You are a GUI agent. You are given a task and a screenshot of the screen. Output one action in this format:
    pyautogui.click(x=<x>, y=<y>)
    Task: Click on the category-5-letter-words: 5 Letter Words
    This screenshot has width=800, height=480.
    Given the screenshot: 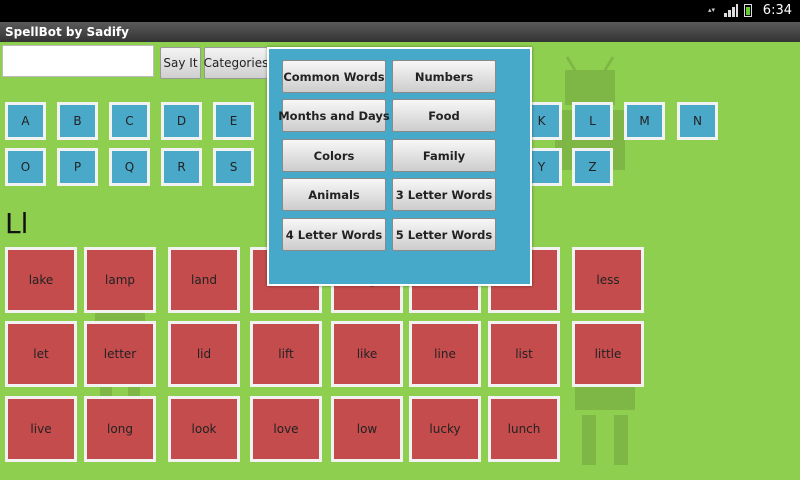 What is the action you would take?
    pyautogui.click(x=444, y=234)
    